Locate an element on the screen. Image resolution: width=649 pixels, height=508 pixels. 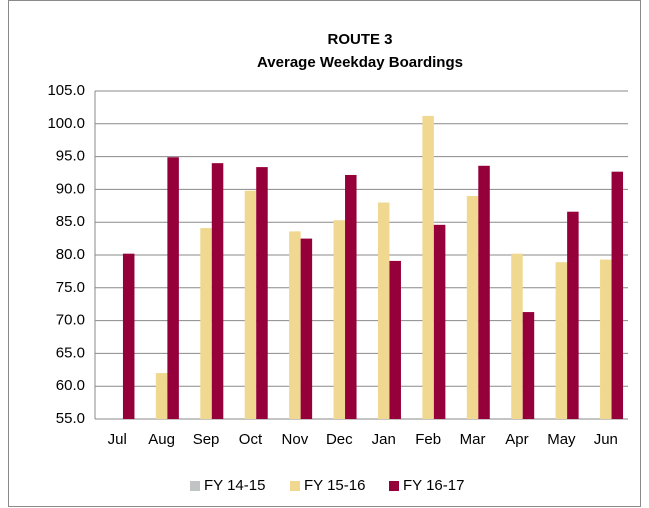
chart-subtitle: Average Weekday Boardings is located at coordinates (360, 62).